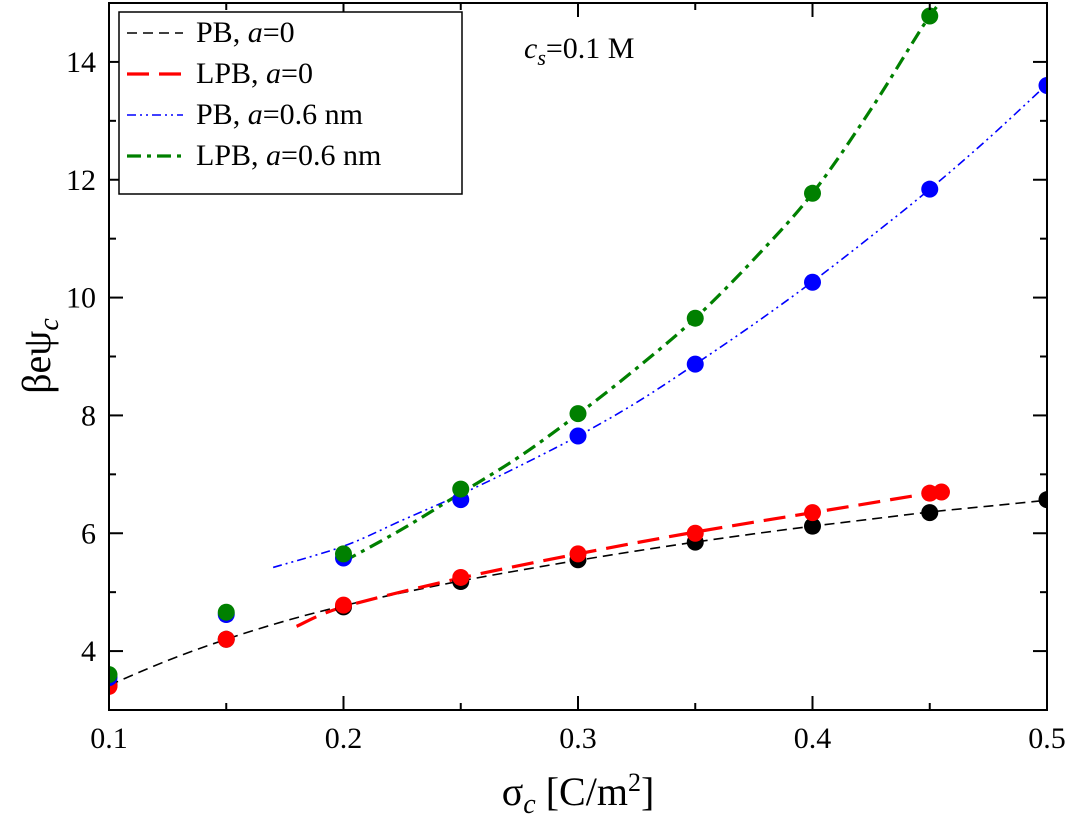 The image size is (1072, 814). Describe the element at coordinates (513, 791) in the screenshot. I see `x-axis-title-main: σ` at that location.